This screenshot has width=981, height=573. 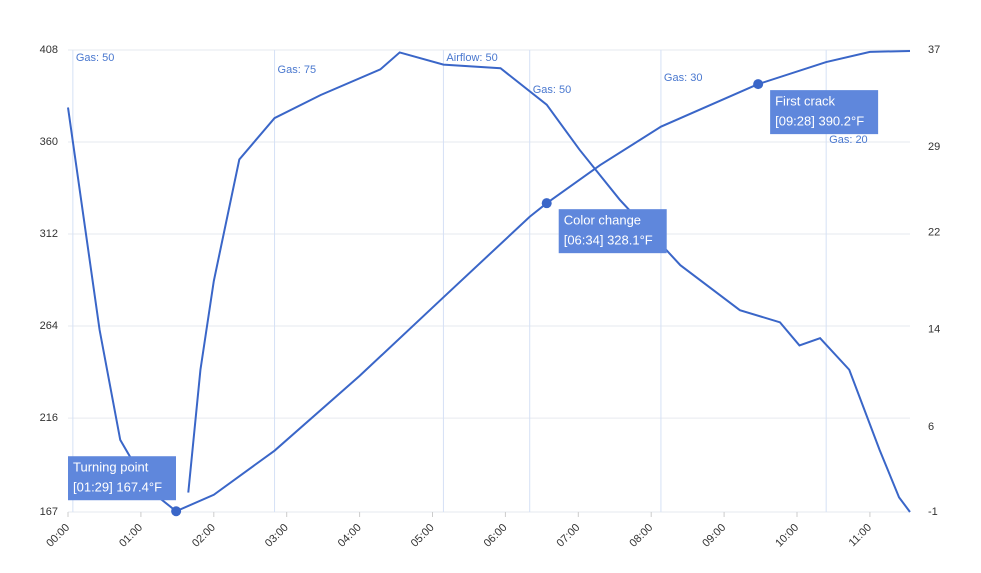 What do you see at coordinates (350, 536) in the screenshot?
I see `x-tick-label: 04:00` at bounding box center [350, 536].